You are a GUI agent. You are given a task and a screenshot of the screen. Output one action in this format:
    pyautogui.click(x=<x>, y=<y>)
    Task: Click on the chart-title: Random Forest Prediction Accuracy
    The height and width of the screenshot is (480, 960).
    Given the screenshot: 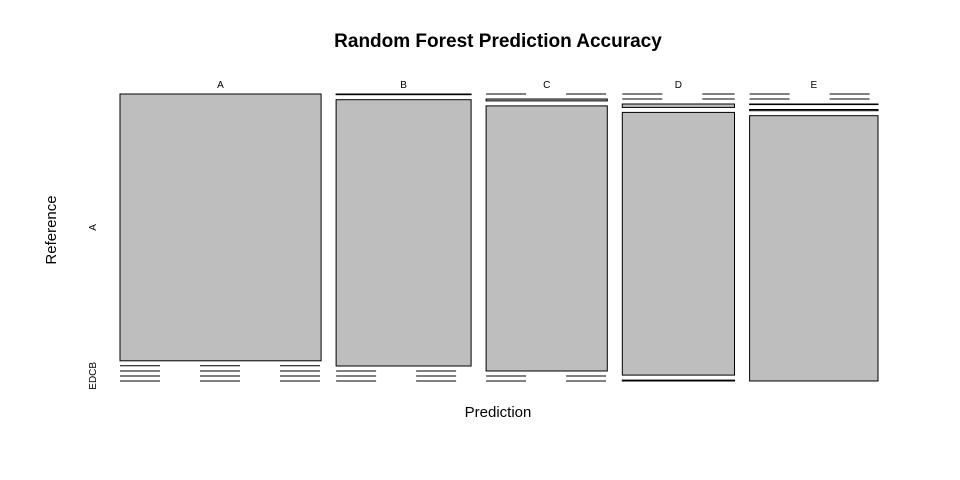 What is the action you would take?
    pyautogui.click(x=498, y=41)
    